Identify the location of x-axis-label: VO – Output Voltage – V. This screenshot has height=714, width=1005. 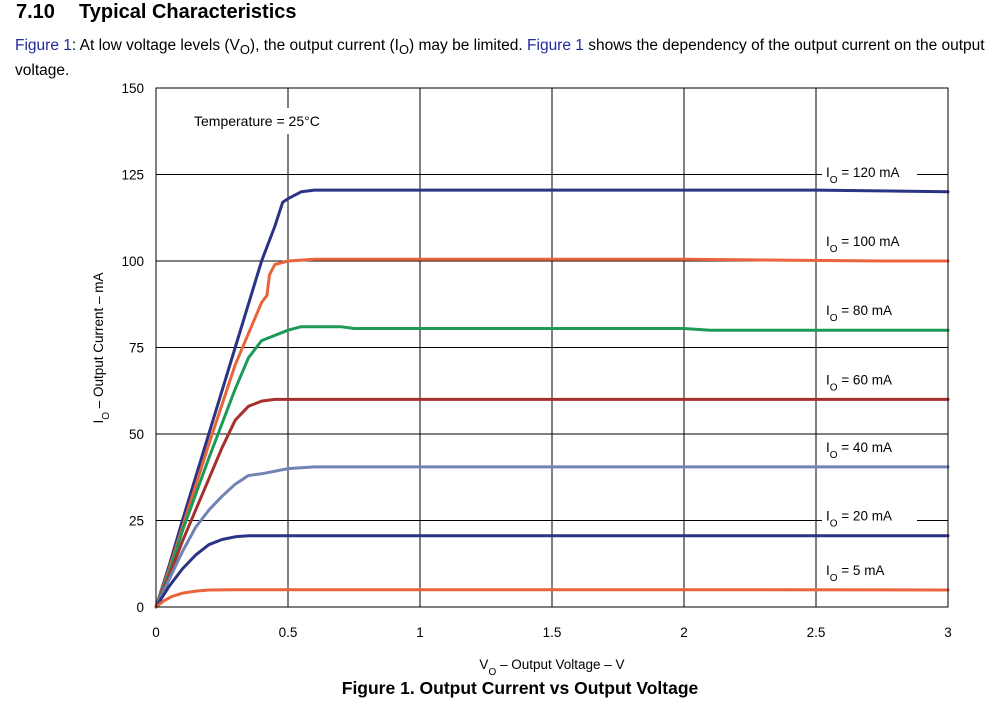
(551, 667).